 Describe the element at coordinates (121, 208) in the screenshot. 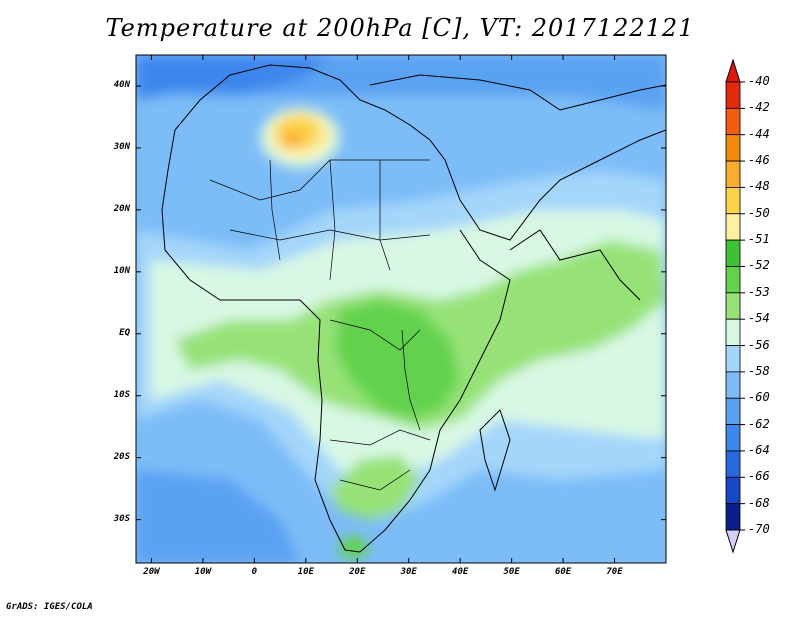

I see `lat-label: 20N` at that location.